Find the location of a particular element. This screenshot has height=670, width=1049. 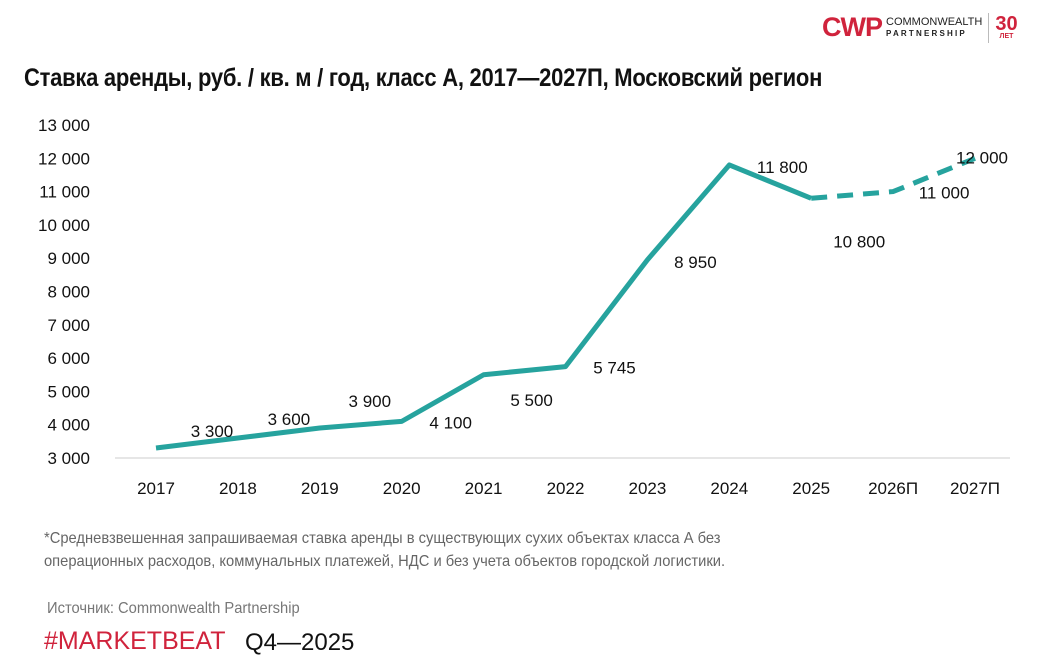

data-label: 11 800 is located at coordinates (782, 167).